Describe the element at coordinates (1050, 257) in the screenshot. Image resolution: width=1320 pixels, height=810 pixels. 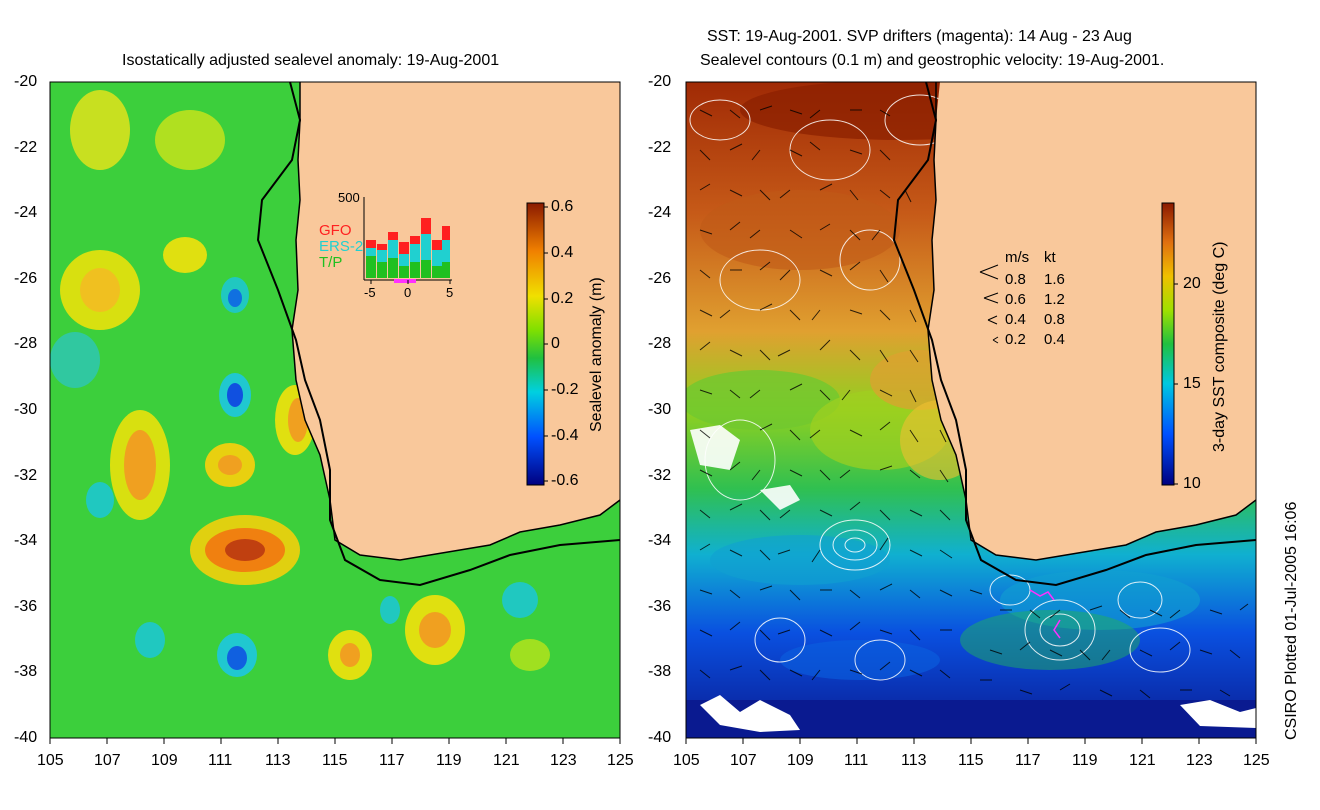
I see `velocity-header-kt: kt` at that location.